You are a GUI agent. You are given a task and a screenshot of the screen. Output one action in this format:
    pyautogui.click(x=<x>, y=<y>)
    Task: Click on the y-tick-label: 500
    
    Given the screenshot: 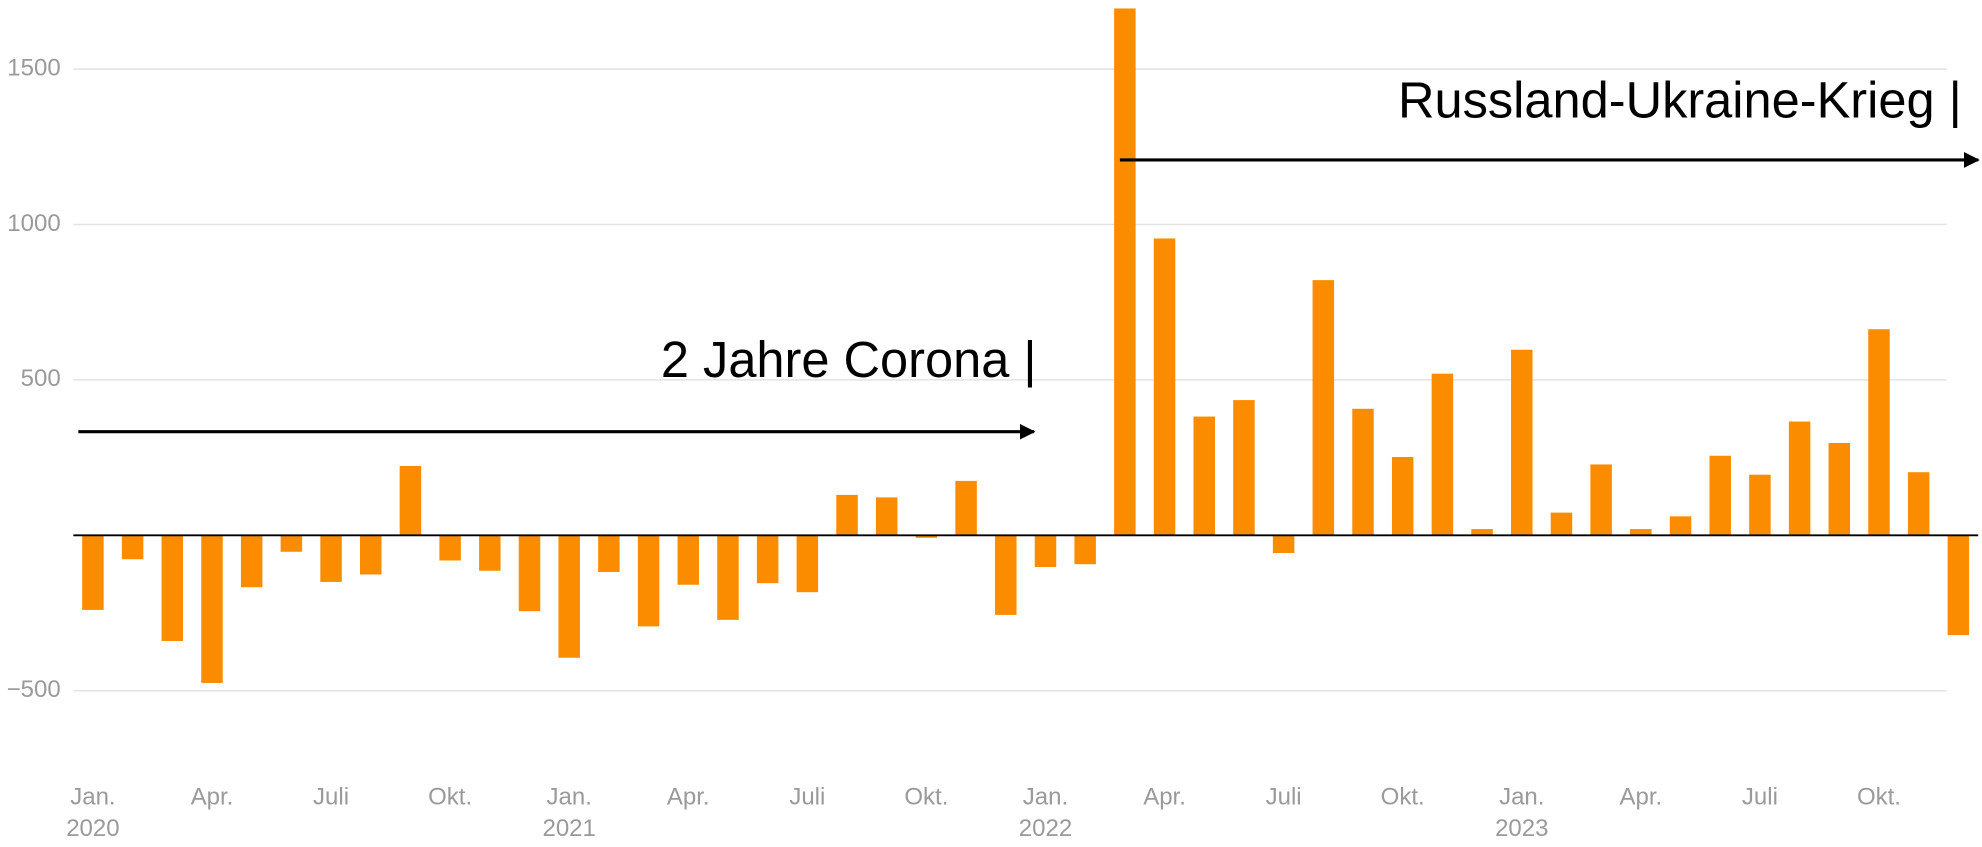 What is the action you would take?
    pyautogui.click(x=41, y=378)
    